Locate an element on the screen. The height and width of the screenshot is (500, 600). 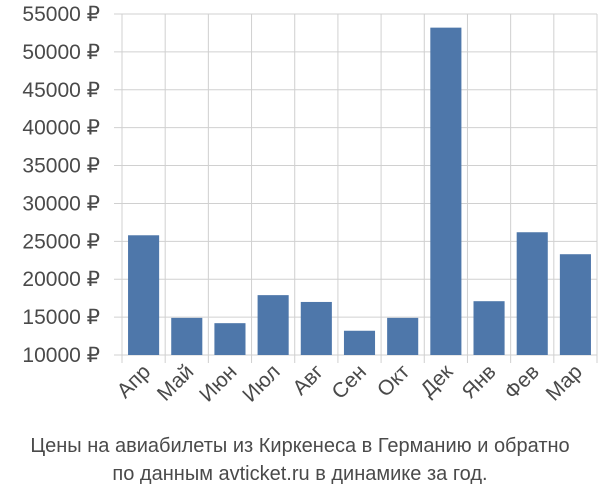
x-tick-label: Авг is located at coordinates (308, 380).